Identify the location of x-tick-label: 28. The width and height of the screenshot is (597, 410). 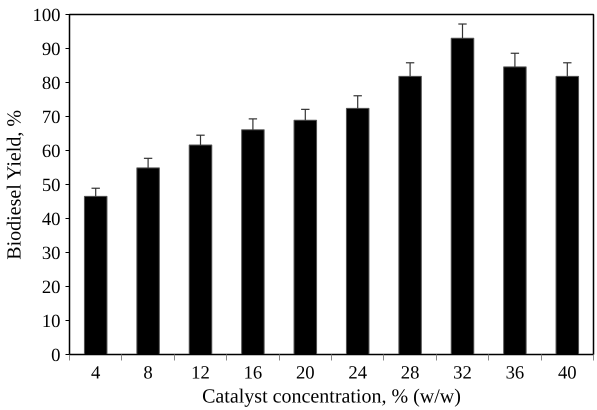
(410, 373).